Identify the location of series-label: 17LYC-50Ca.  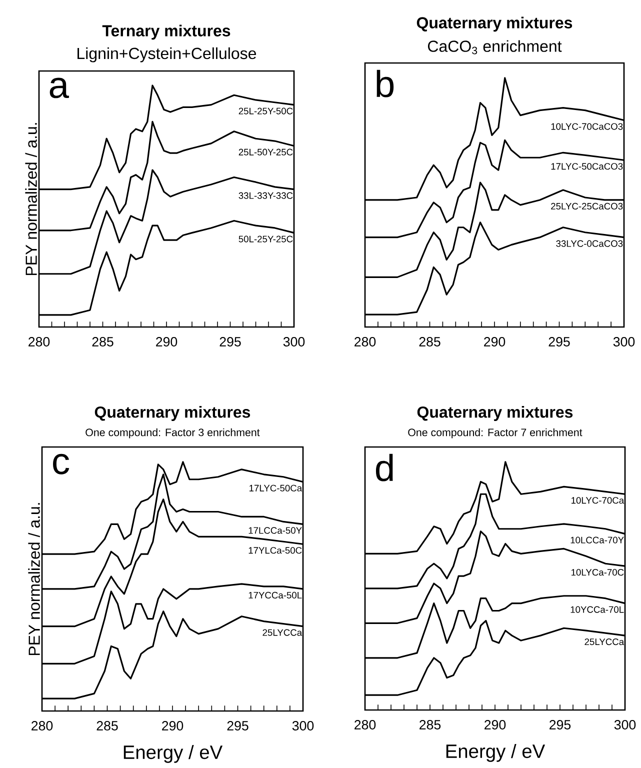
(276, 488).